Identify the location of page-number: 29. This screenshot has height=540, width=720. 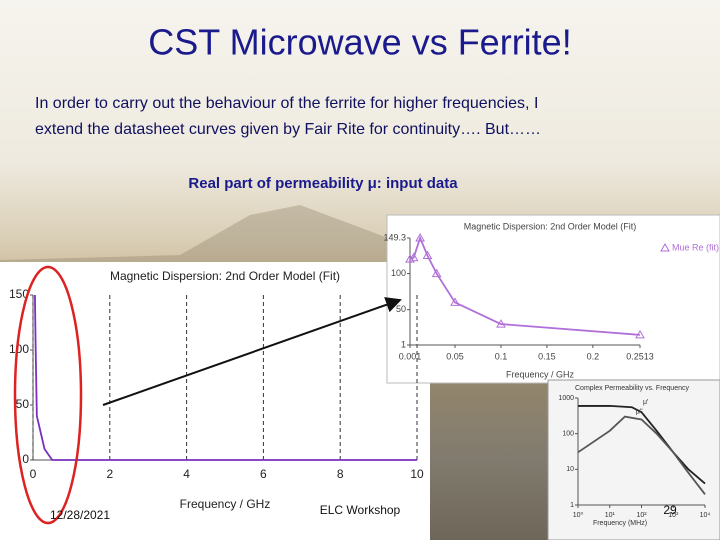
(670, 510).